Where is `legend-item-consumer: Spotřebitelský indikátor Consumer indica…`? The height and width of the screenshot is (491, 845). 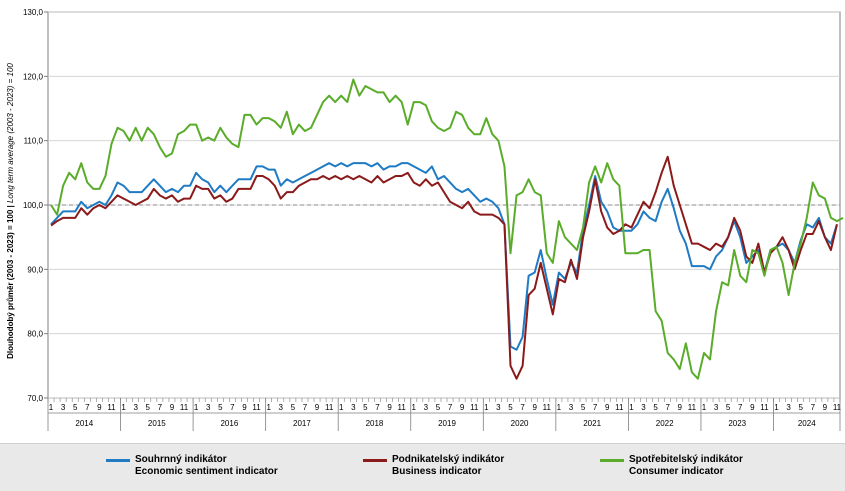
legend-item-consumer: Spotřebitelský indikátor Consumer indica… is located at coordinates (671, 466).